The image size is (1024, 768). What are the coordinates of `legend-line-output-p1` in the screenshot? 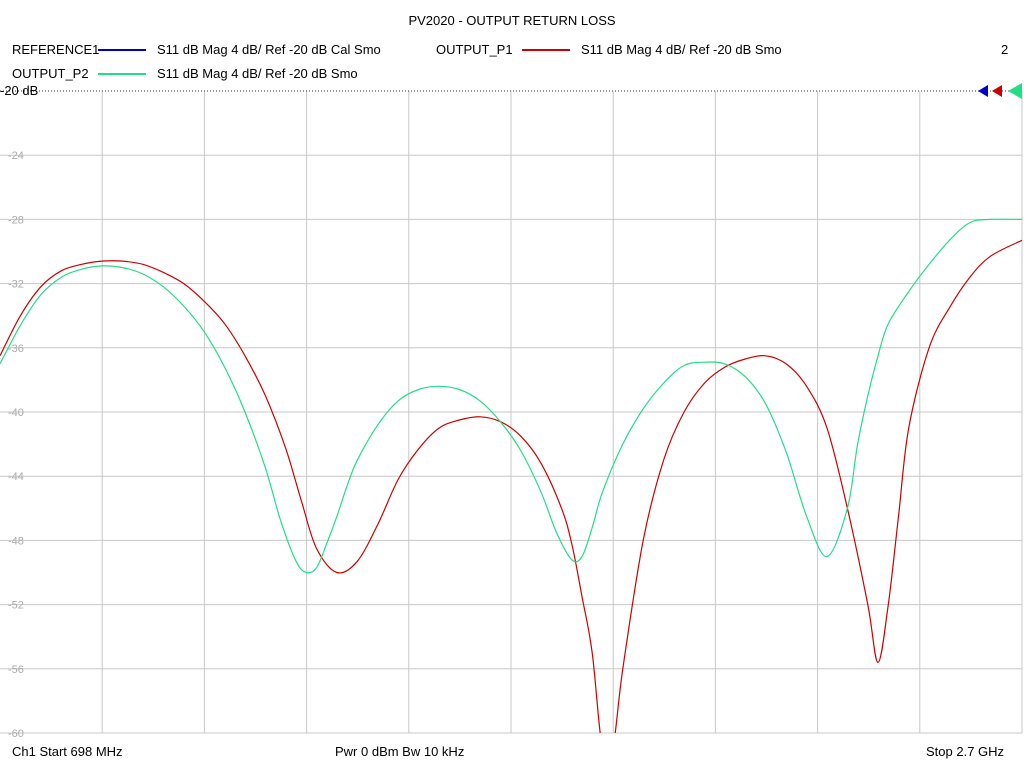 It's located at (546, 50).